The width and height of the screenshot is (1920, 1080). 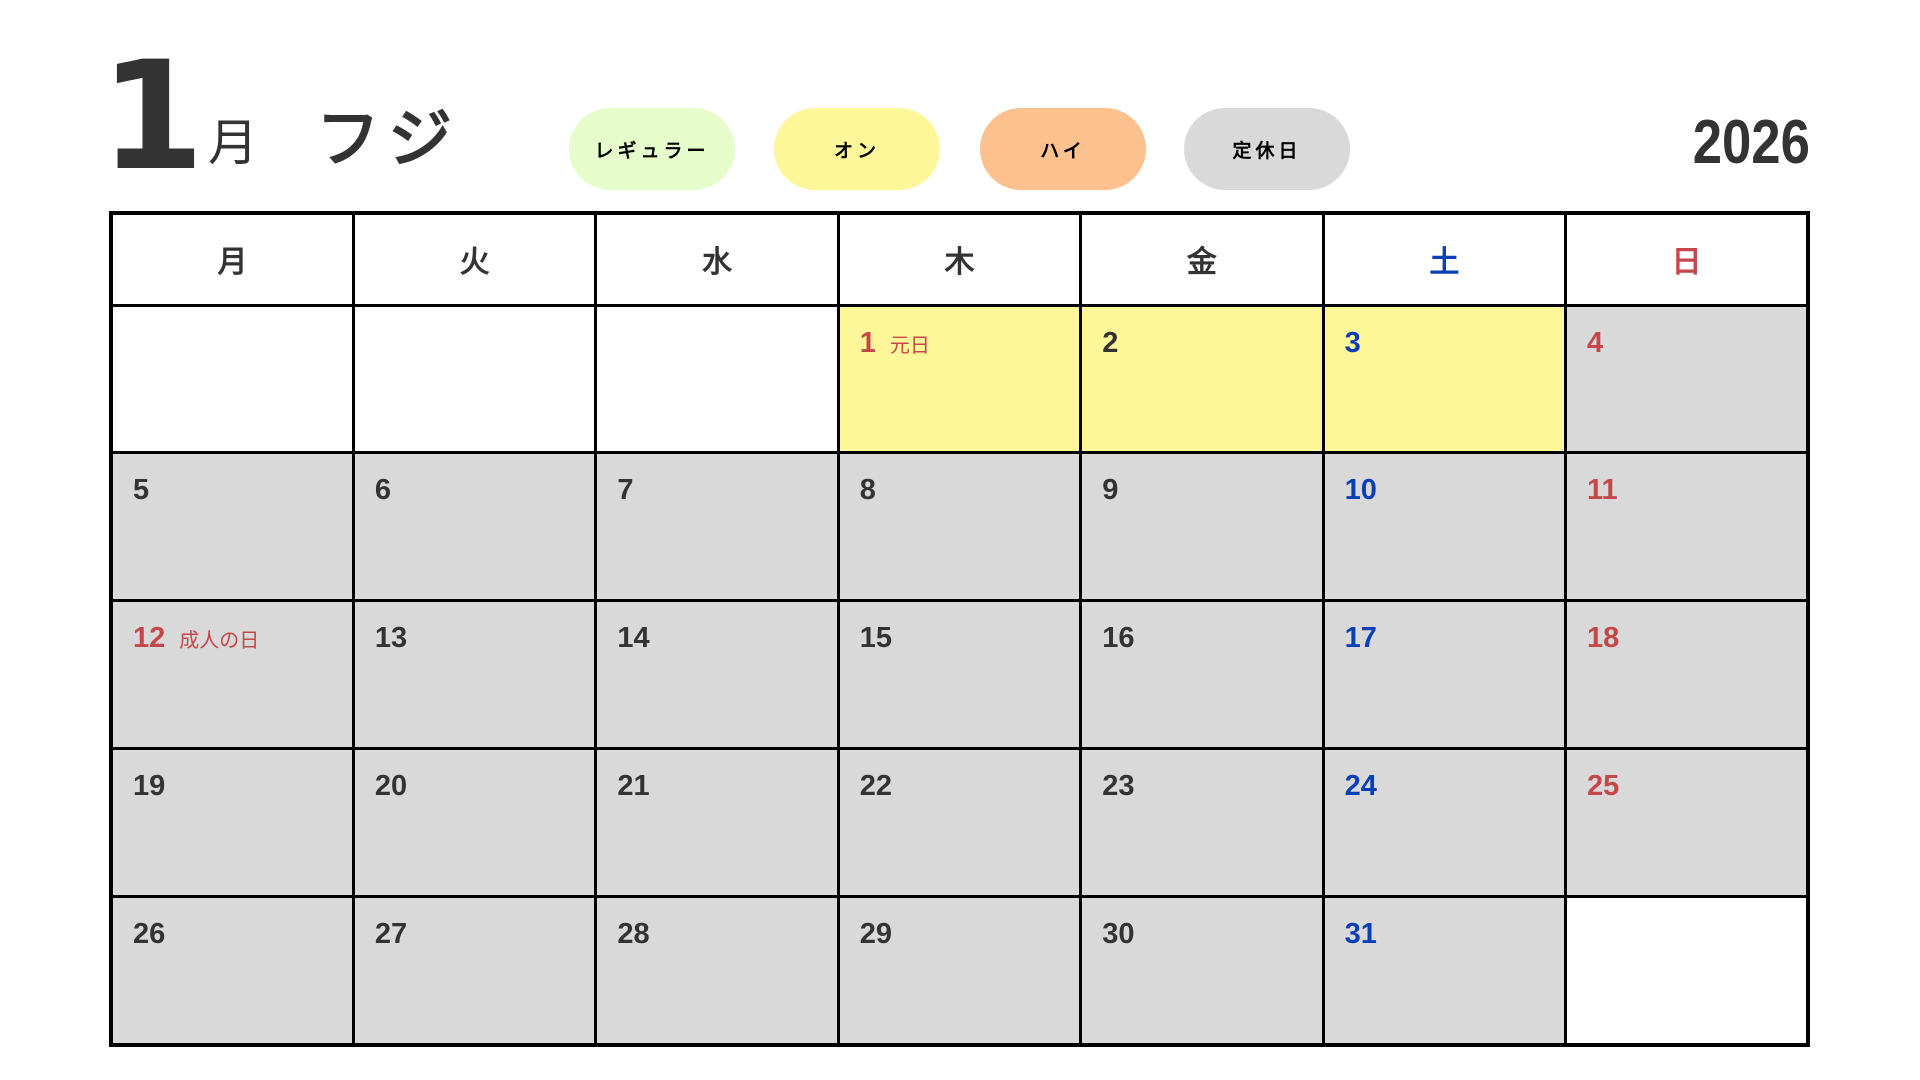 What do you see at coordinates (1603, 638) in the screenshot?
I see `day-number: 18` at bounding box center [1603, 638].